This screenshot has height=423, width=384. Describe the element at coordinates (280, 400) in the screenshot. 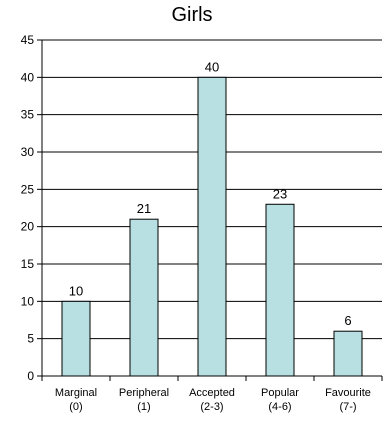

I see `category-label-3: Popular (4-6)` at that location.